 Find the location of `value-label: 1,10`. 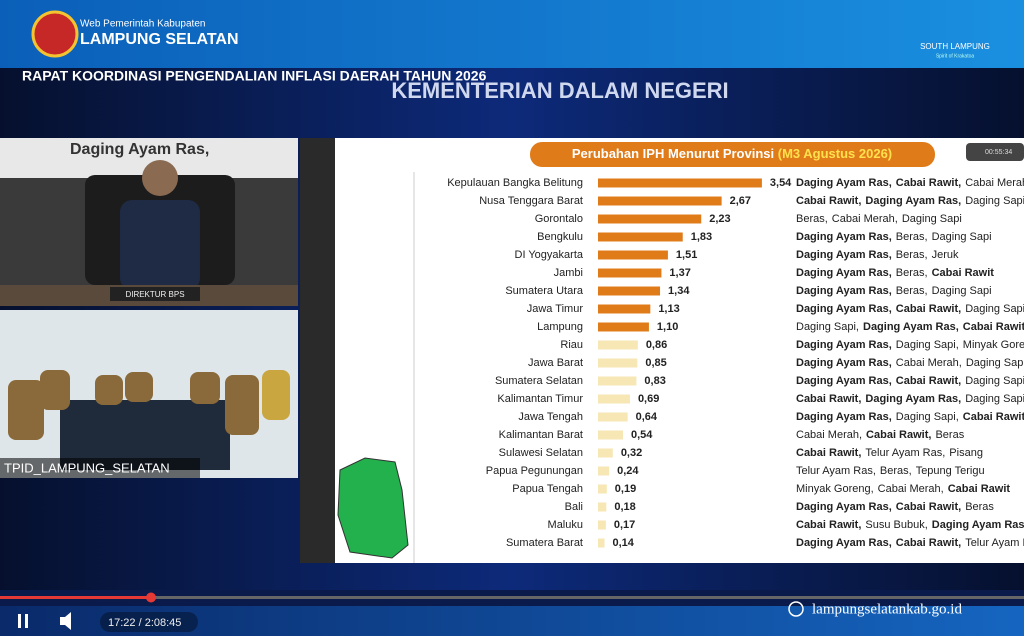

value-label: 1,10 is located at coordinates (667, 327).